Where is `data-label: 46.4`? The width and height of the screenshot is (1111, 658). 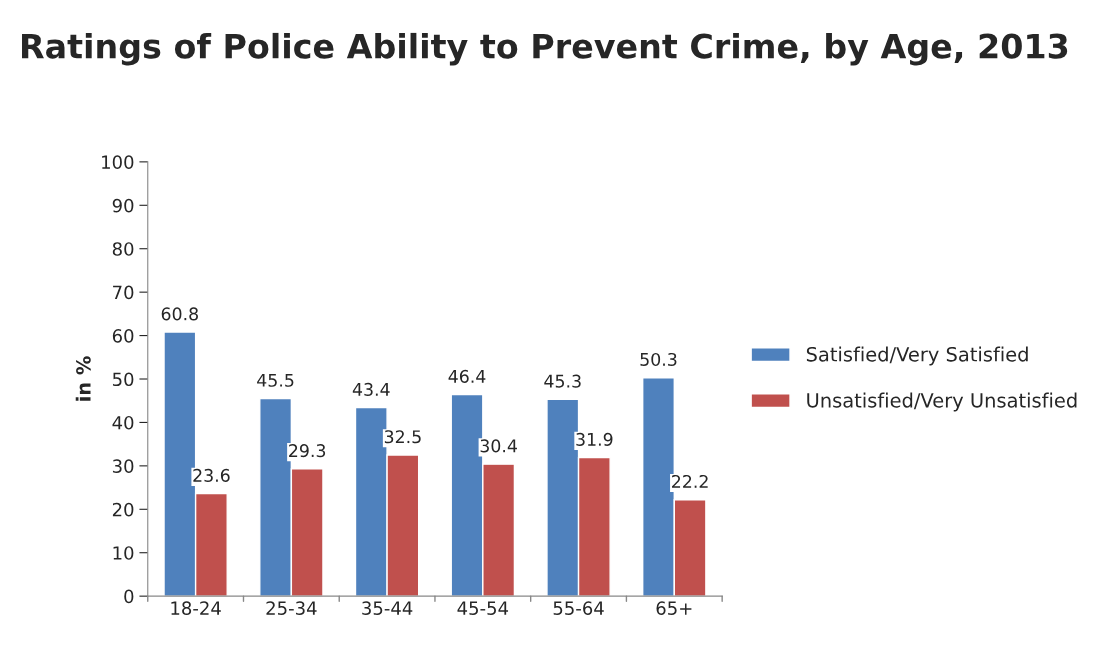 data-label: 46.4 is located at coordinates (467, 376).